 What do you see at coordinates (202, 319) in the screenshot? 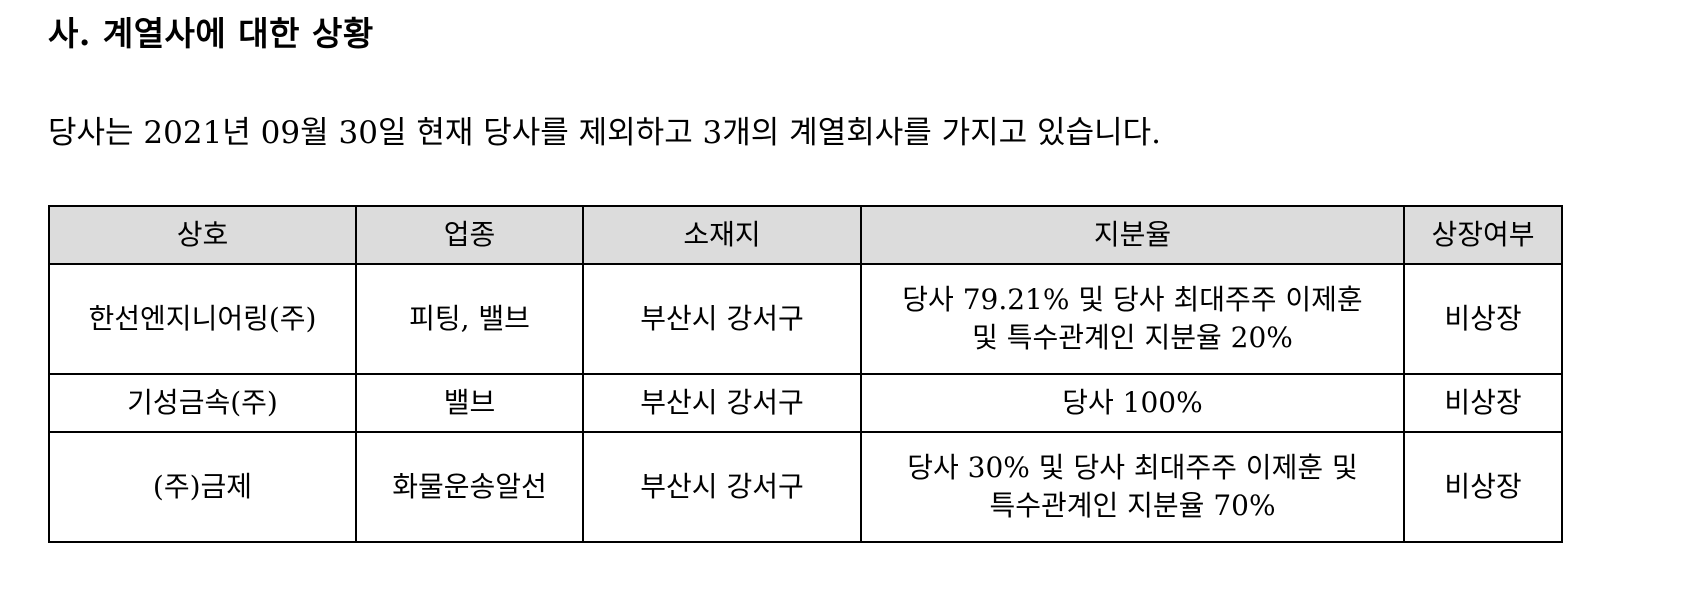
I see `cell-name: 한선엔지니어링(주)` at bounding box center [202, 319].